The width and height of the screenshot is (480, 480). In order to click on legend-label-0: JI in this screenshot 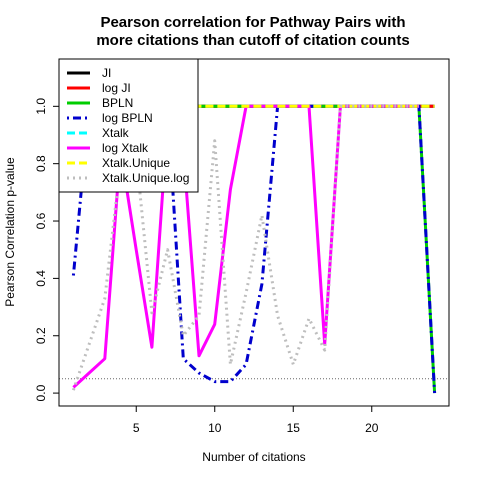, I will do `click(106, 73)`.